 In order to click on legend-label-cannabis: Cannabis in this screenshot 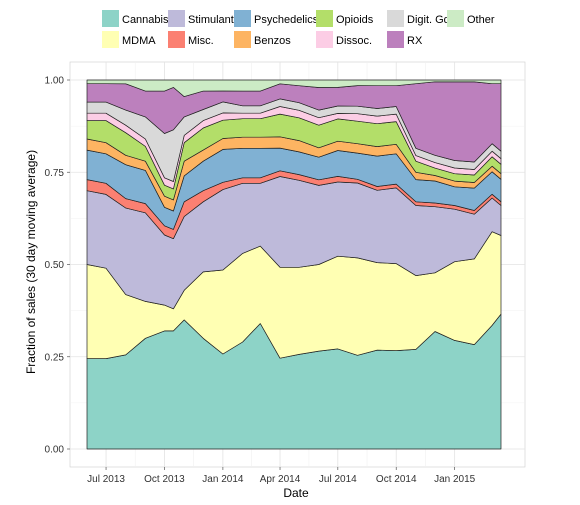, I will do `click(145, 20)`.